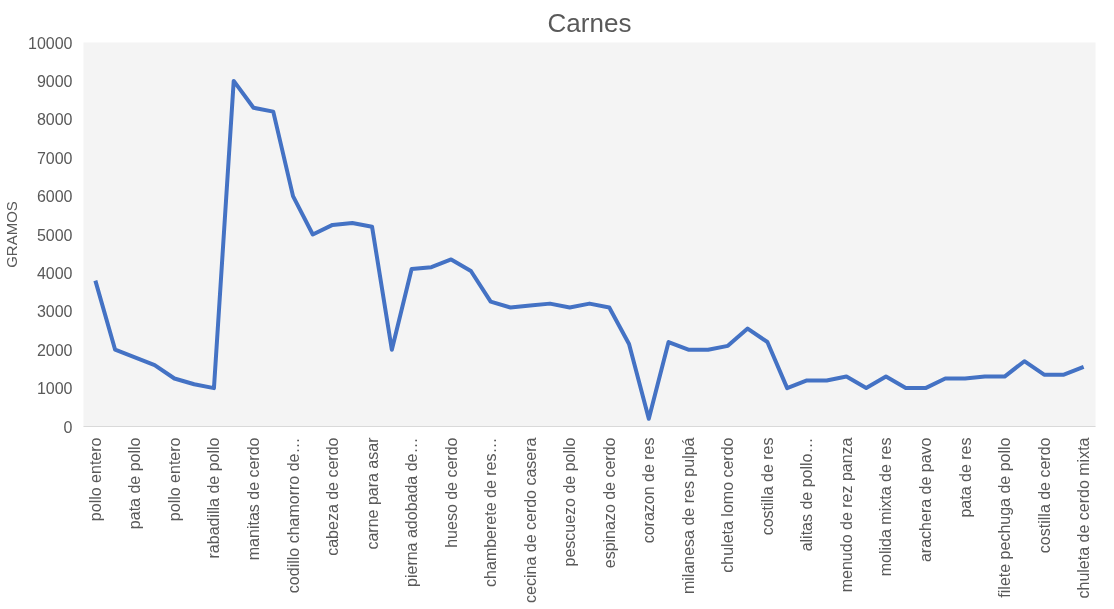 The width and height of the screenshot is (1114, 609). What do you see at coordinates (530, 520) in the screenshot?
I see `x-tick-label: cecina de cerdo casera` at bounding box center [530, 520].